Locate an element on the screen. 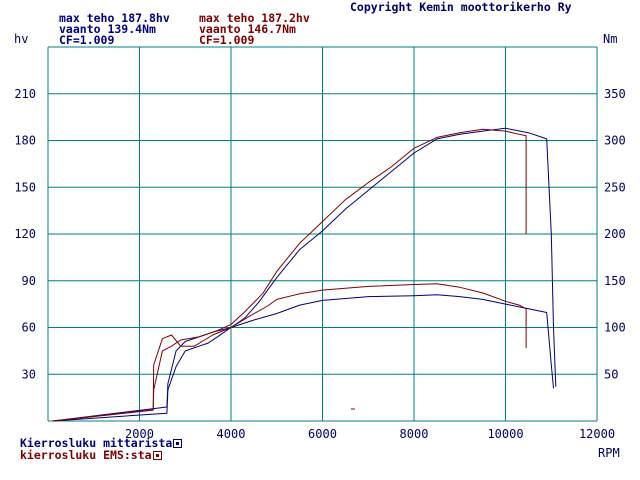 The width and height of the screenshot is (640, 480). run2-cf: CF=1.009 is located at coordinates (226, 40).